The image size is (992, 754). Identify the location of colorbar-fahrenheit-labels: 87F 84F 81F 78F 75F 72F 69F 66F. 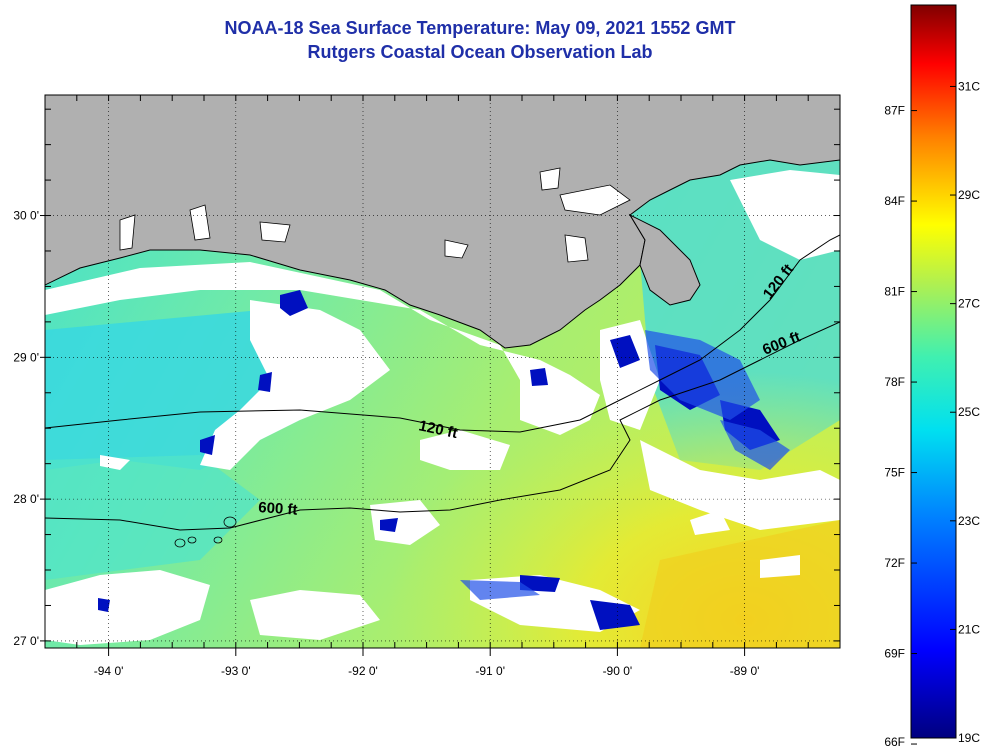
(894, 426).